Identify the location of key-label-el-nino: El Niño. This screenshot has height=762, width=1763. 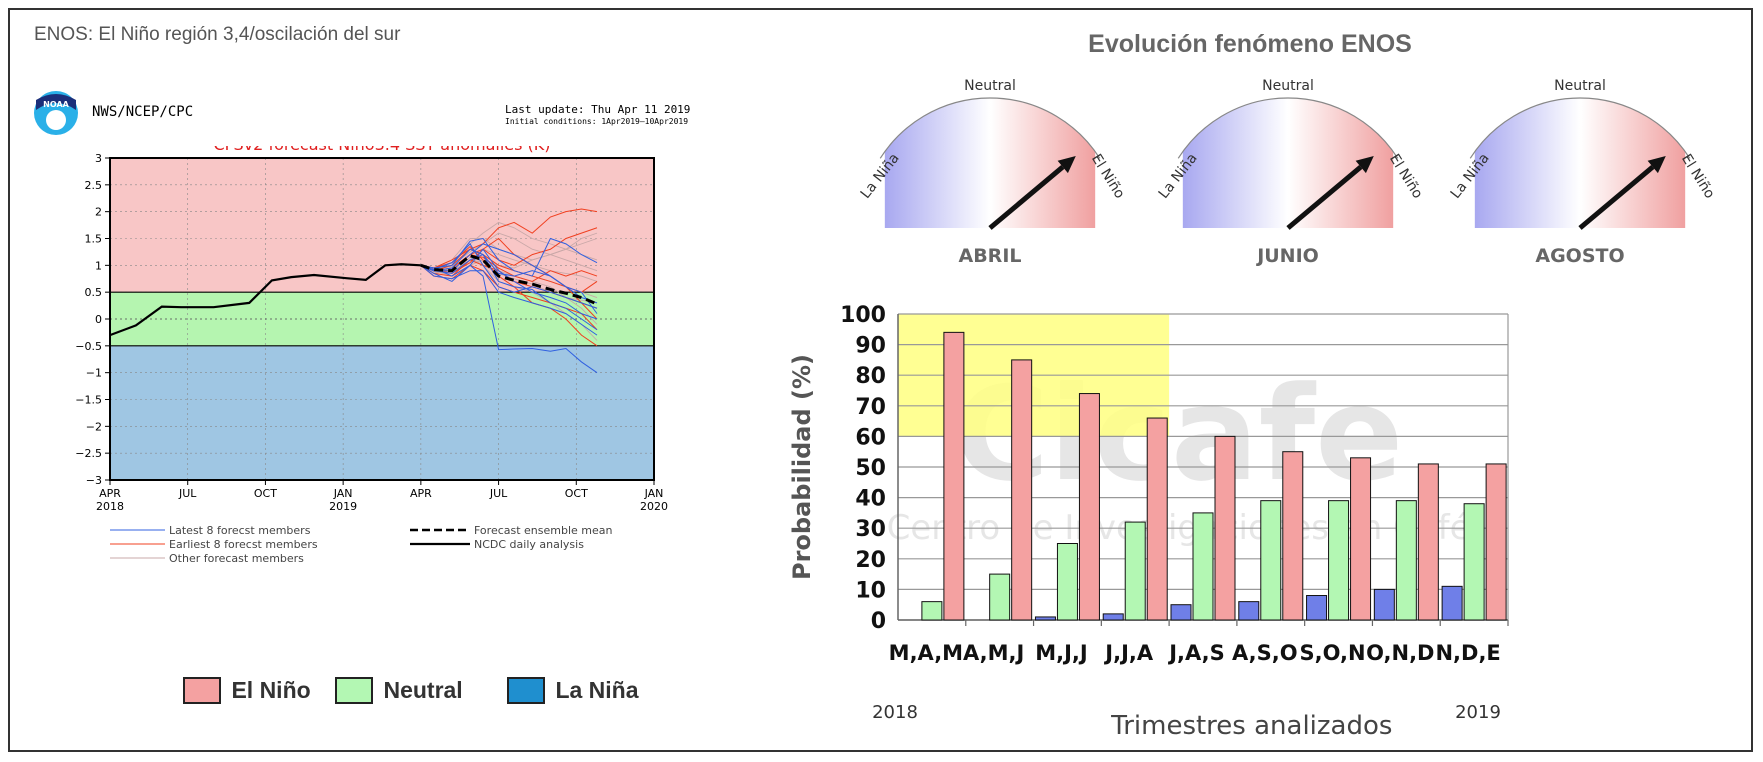
(271, 690).